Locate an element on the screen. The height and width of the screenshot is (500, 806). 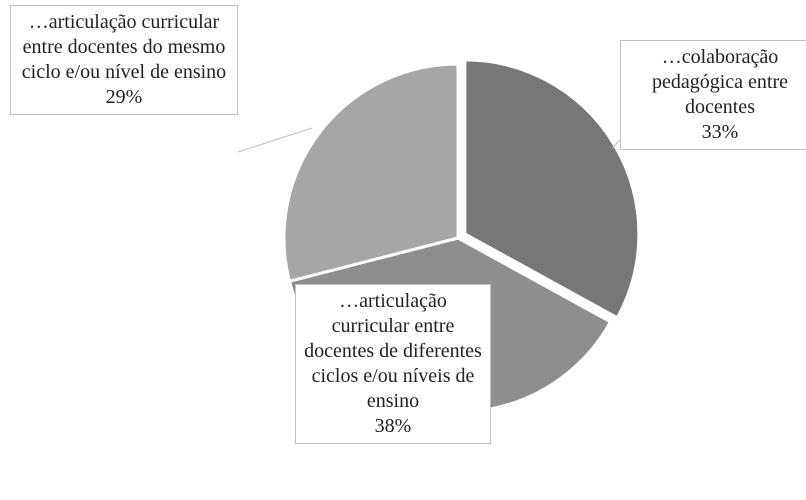
value-label: 29% is located at coordinates (124, 97).